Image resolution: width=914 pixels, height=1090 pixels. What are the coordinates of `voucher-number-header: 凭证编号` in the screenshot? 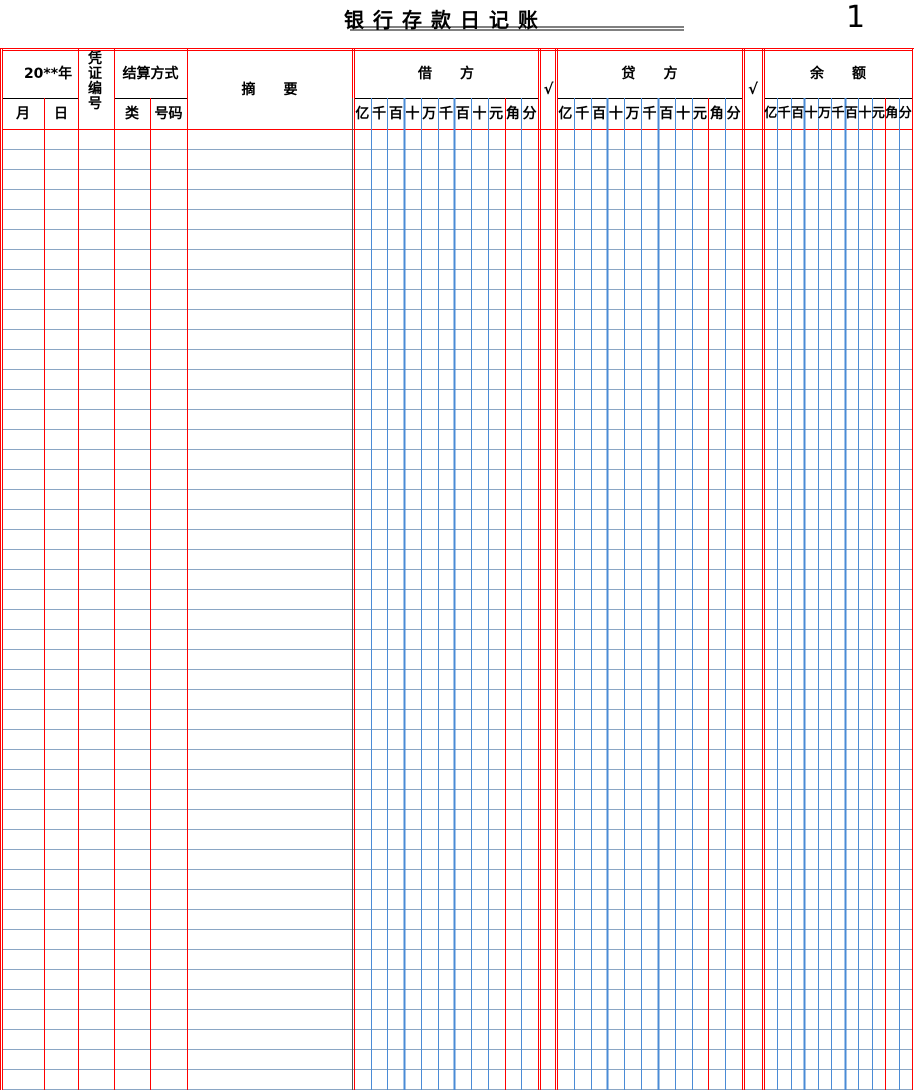 It's located at (95, 81).